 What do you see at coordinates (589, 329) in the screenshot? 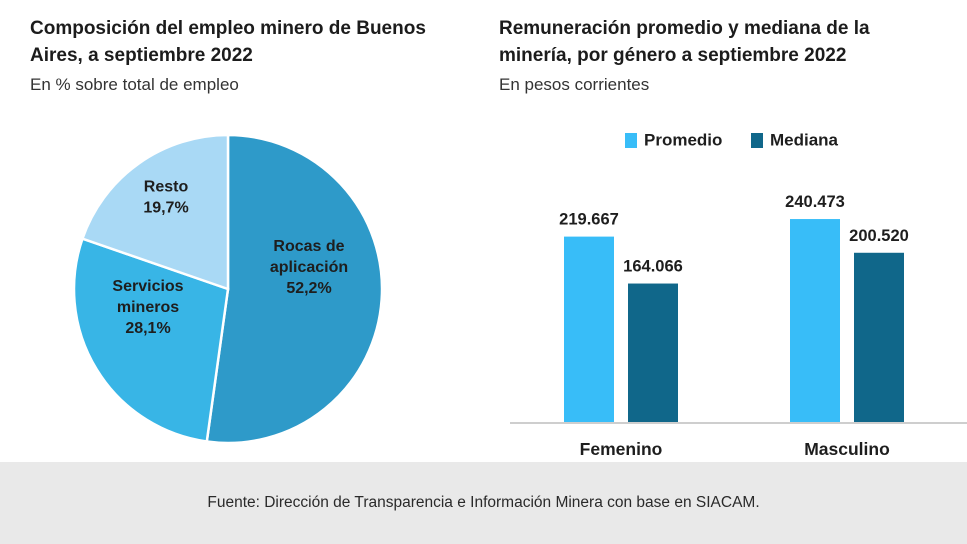
I see `bar-promedio-femenino` at bounding box center [589, 329].